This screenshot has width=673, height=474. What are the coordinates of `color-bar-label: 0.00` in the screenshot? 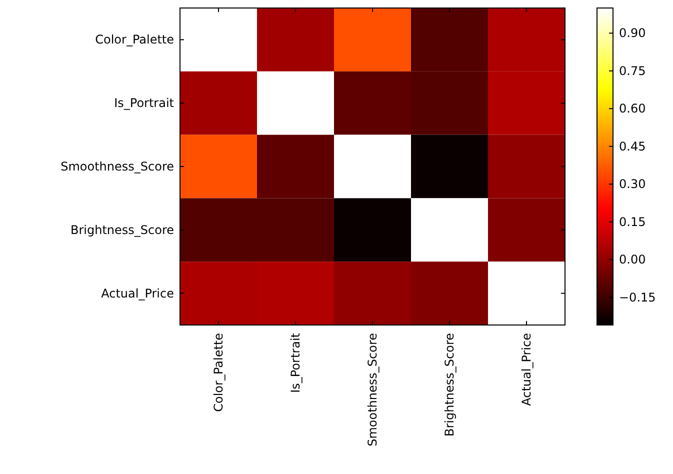 It's located at (632, 259).